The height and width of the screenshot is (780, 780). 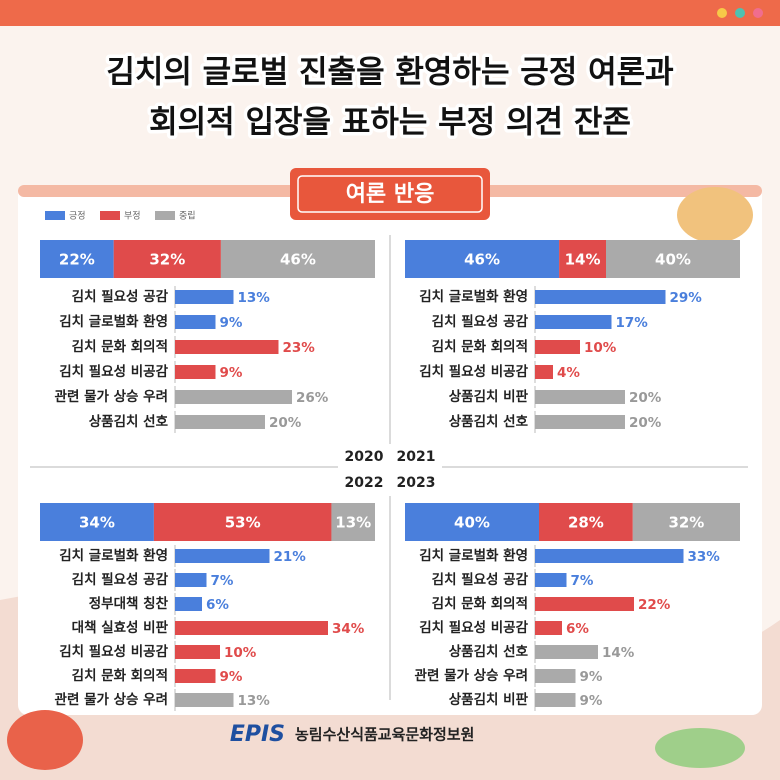 What do you see at coordinates (77, 216) in the screenshot?
I see `legend-label: 긍정` at bounding box center [77, 216].